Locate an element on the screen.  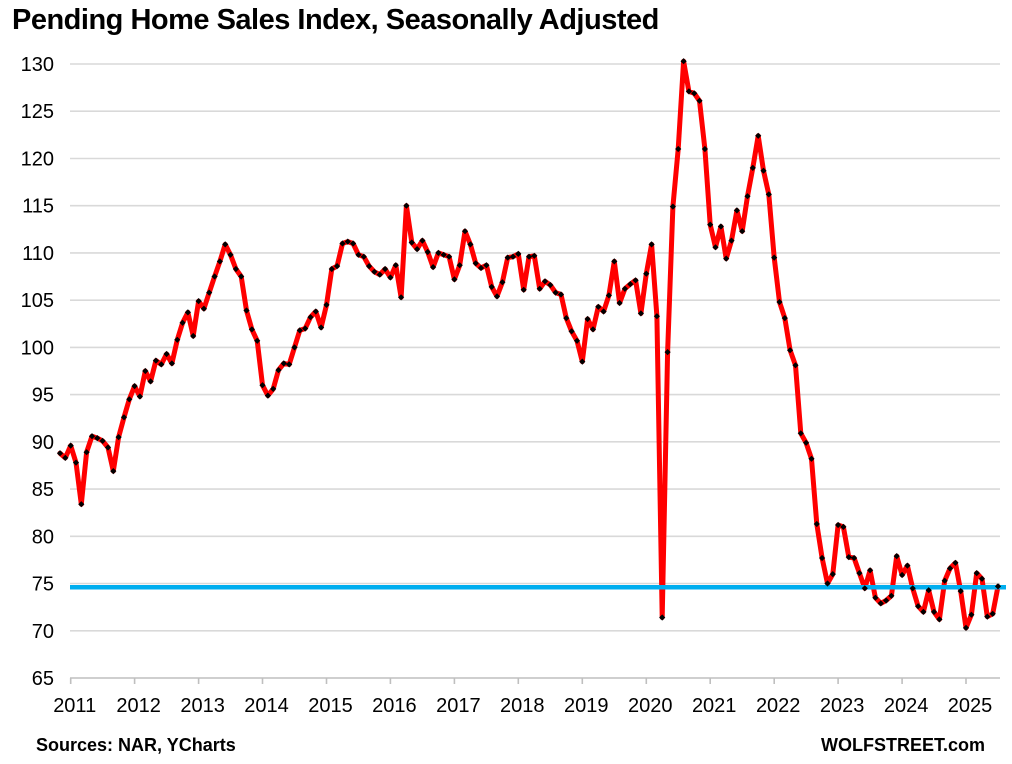
x-tick-label: 2025 is located at coordinates (970, 706).